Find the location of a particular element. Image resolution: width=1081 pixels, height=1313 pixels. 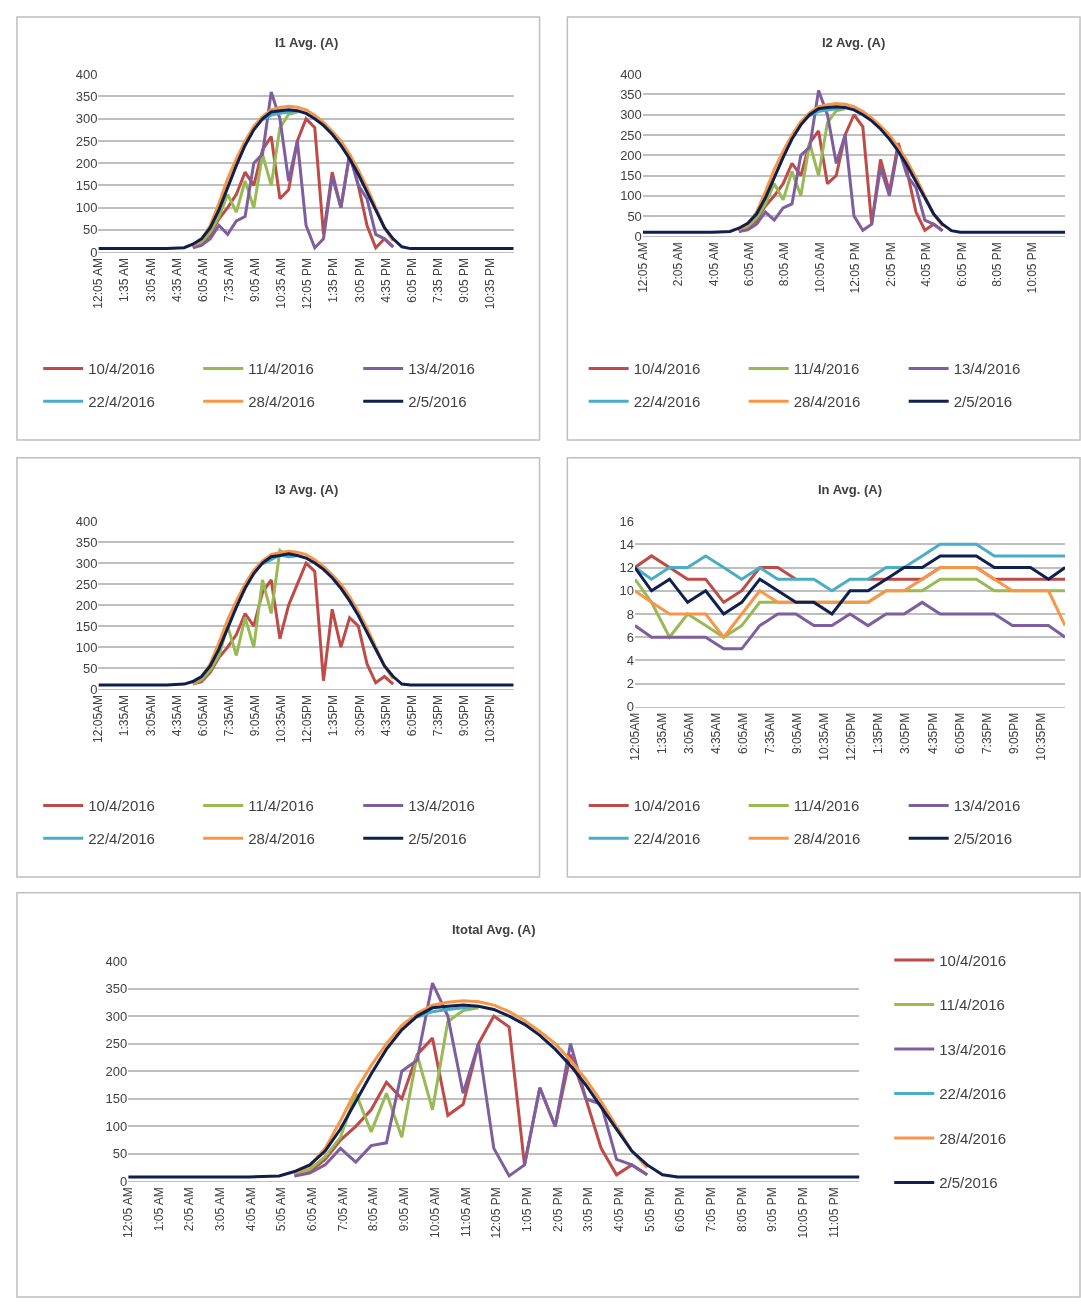

x-tick-label: 11:05 AM is located at coordinates (465, 1212).